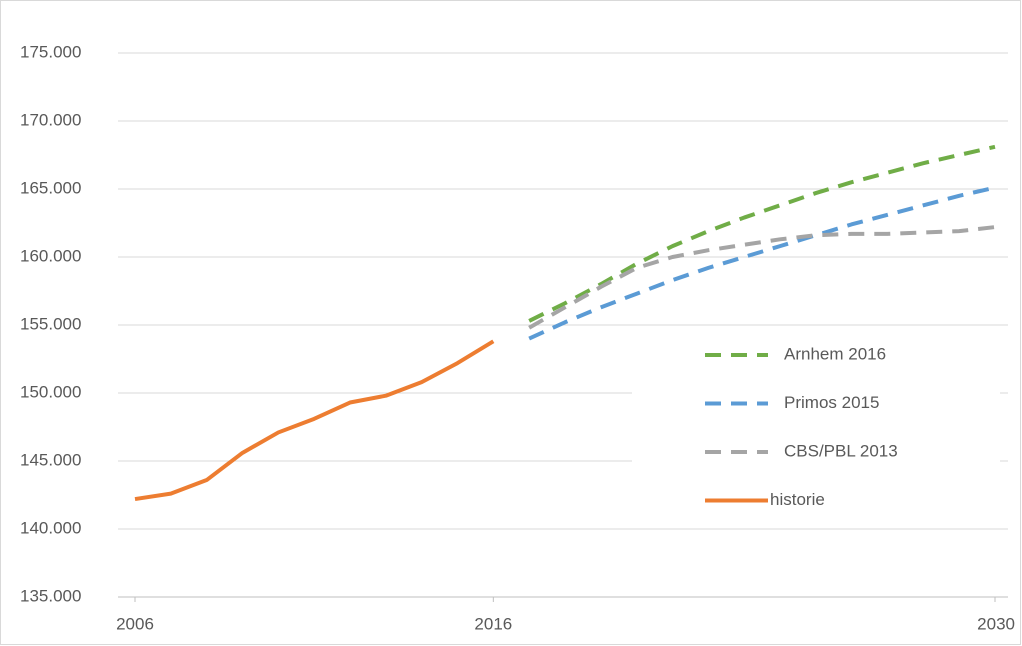  What do you see at coordinates (50, 119) in the screenshot?
I see `y-tick-label: 170.000` at bounding box center [50, 119].